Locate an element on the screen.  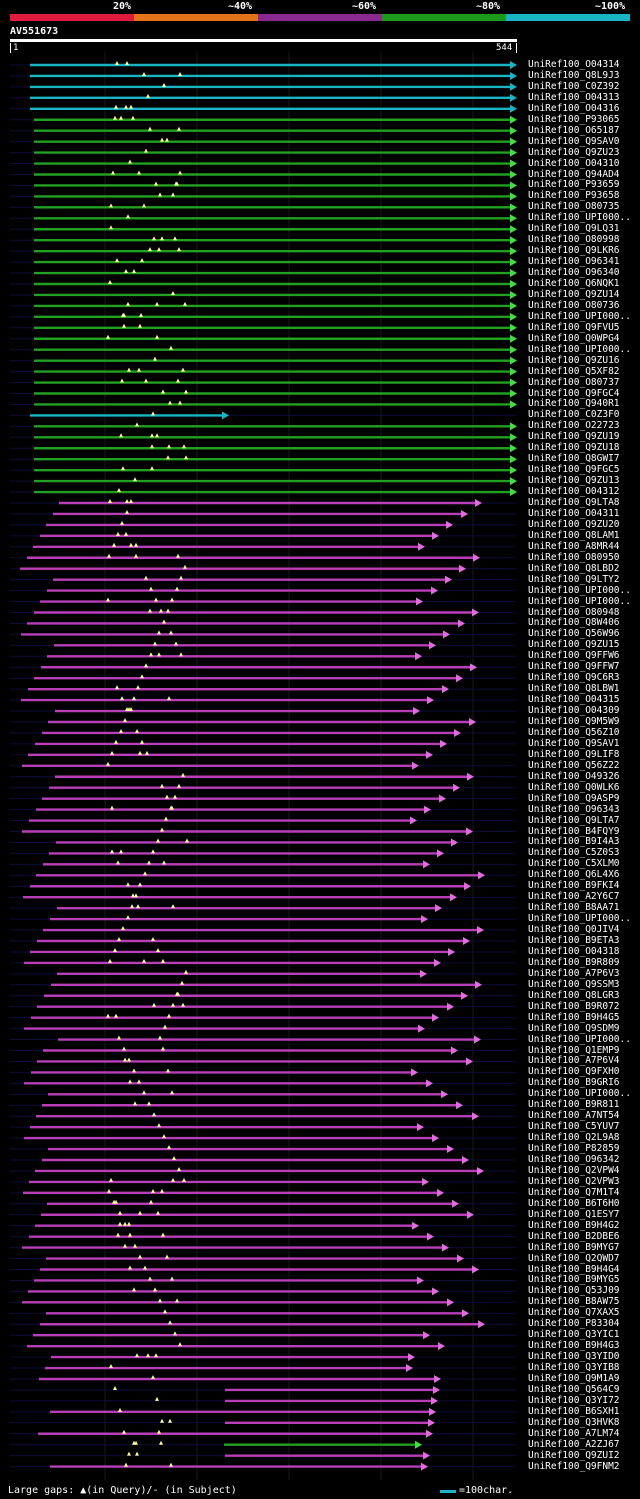
hit-name-link: UniRef100_Q9C6R3 is located at coordinates (574, 678).